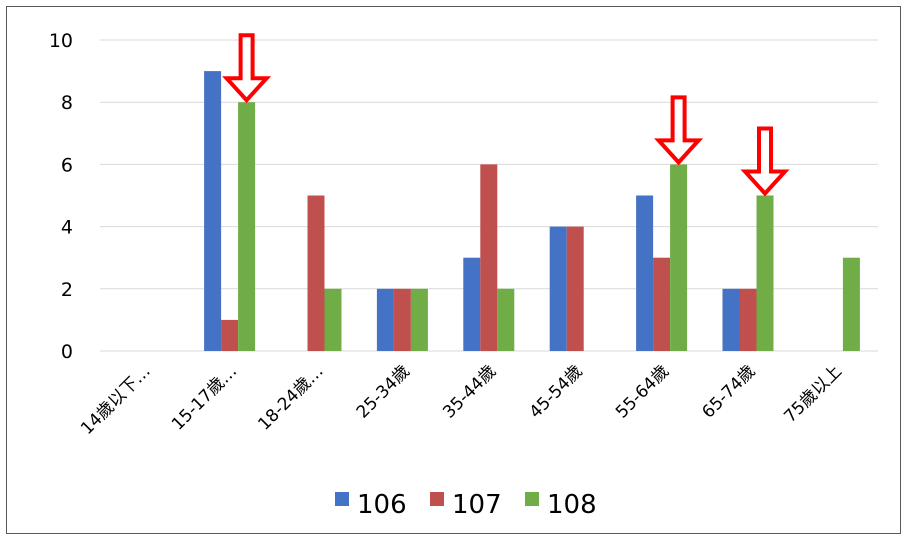 This screenshot has height=540, width=907. What do you see at coordinates (477, 505) in the screenshot?
I see `legend-label-107: 107` at bounding box center [477, 505].